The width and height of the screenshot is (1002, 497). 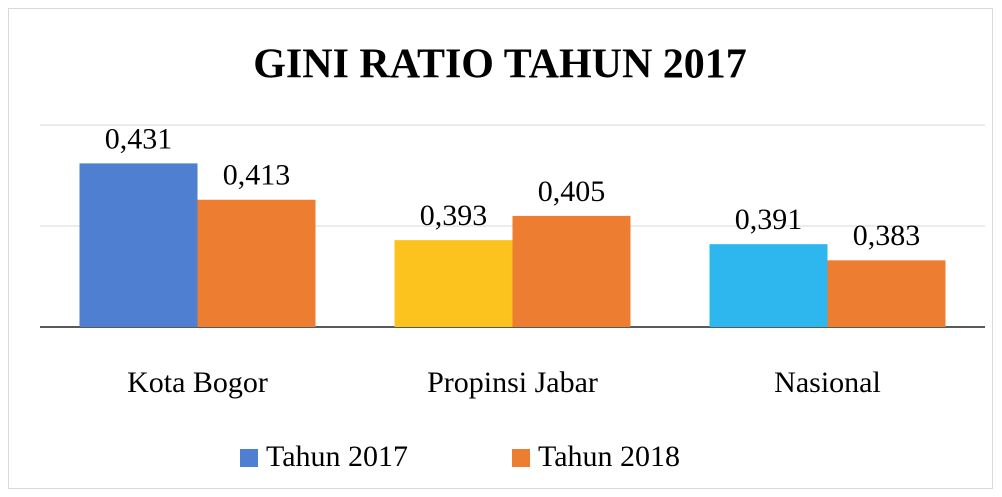 I want to click on data-label: 0,383, so click(x=887, y=235).